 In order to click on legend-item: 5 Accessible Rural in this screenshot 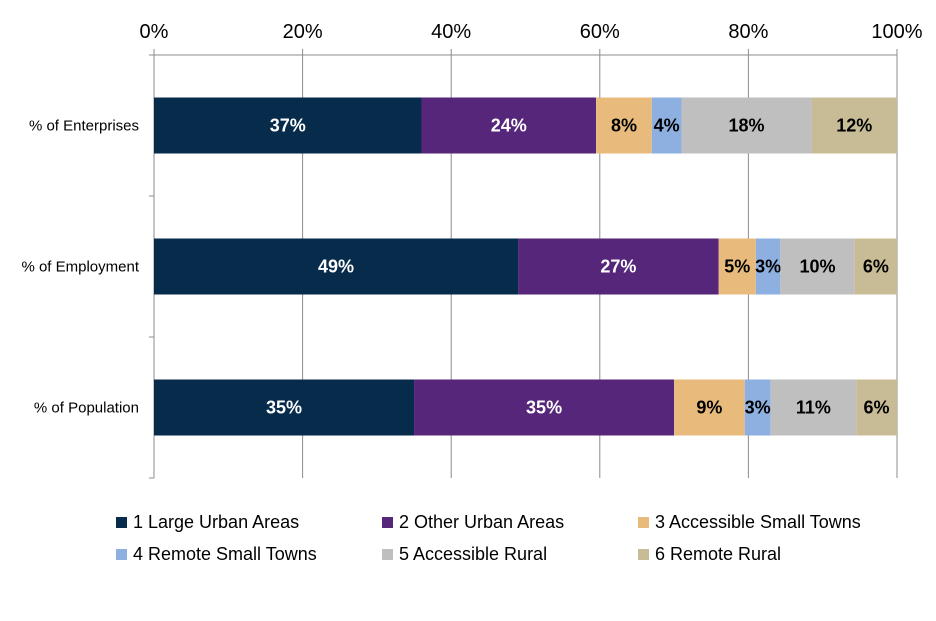, I will do `click(464, 554)`.